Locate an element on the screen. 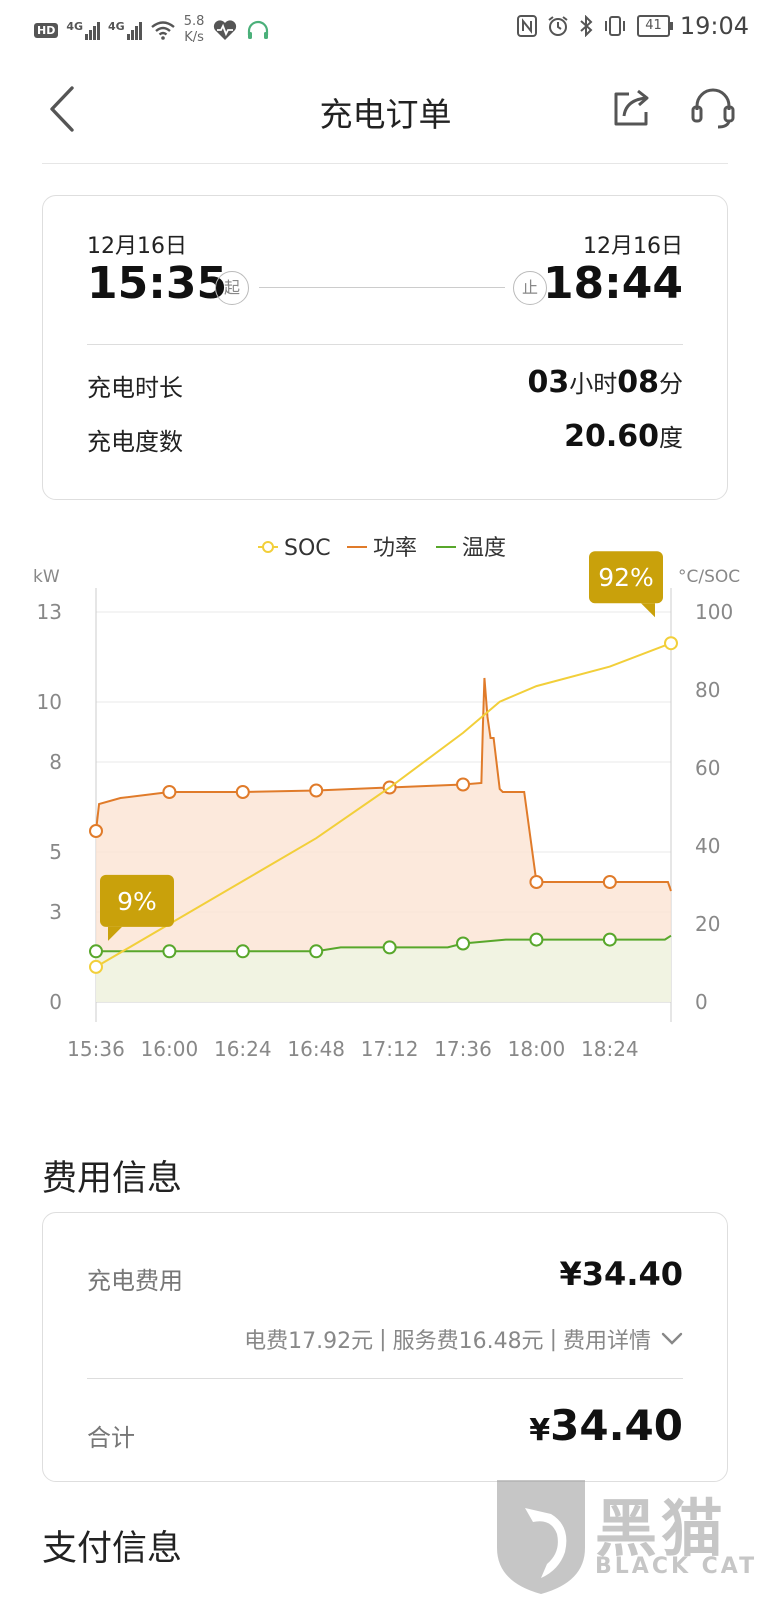 The image size is (771, 1600). x-tick-label: 17:36 is located at coordinates (463, 1049).